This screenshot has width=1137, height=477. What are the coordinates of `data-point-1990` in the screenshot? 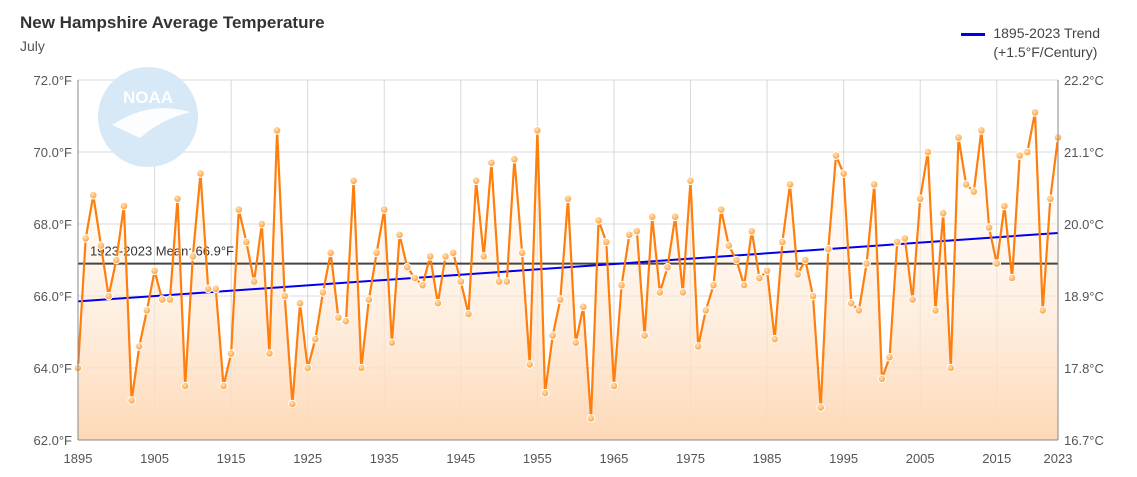 It's located at (805, 260).